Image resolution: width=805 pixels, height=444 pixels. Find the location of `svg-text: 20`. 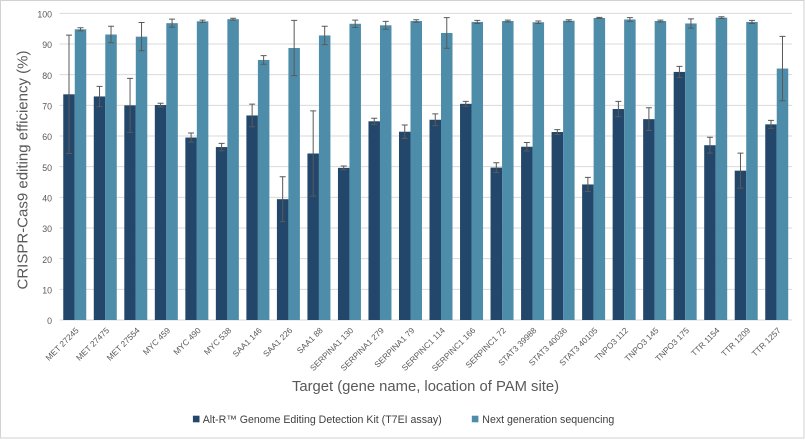

svg-text: 20 is located at coordinates (47, 260).